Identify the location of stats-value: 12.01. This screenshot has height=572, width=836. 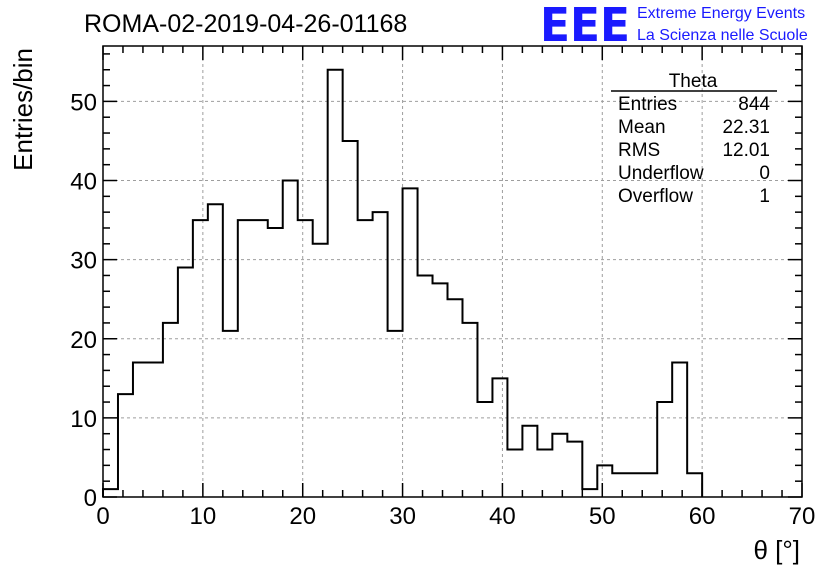
(746, 150).